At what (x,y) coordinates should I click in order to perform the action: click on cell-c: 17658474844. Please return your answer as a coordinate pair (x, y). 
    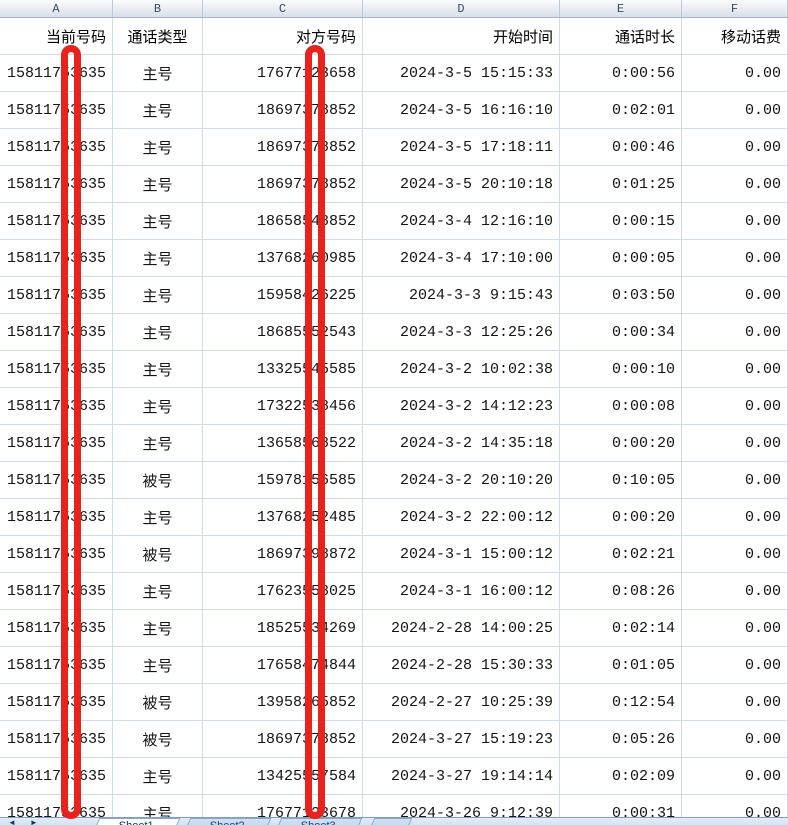
    Looking at the image, I should click on (283, 665).